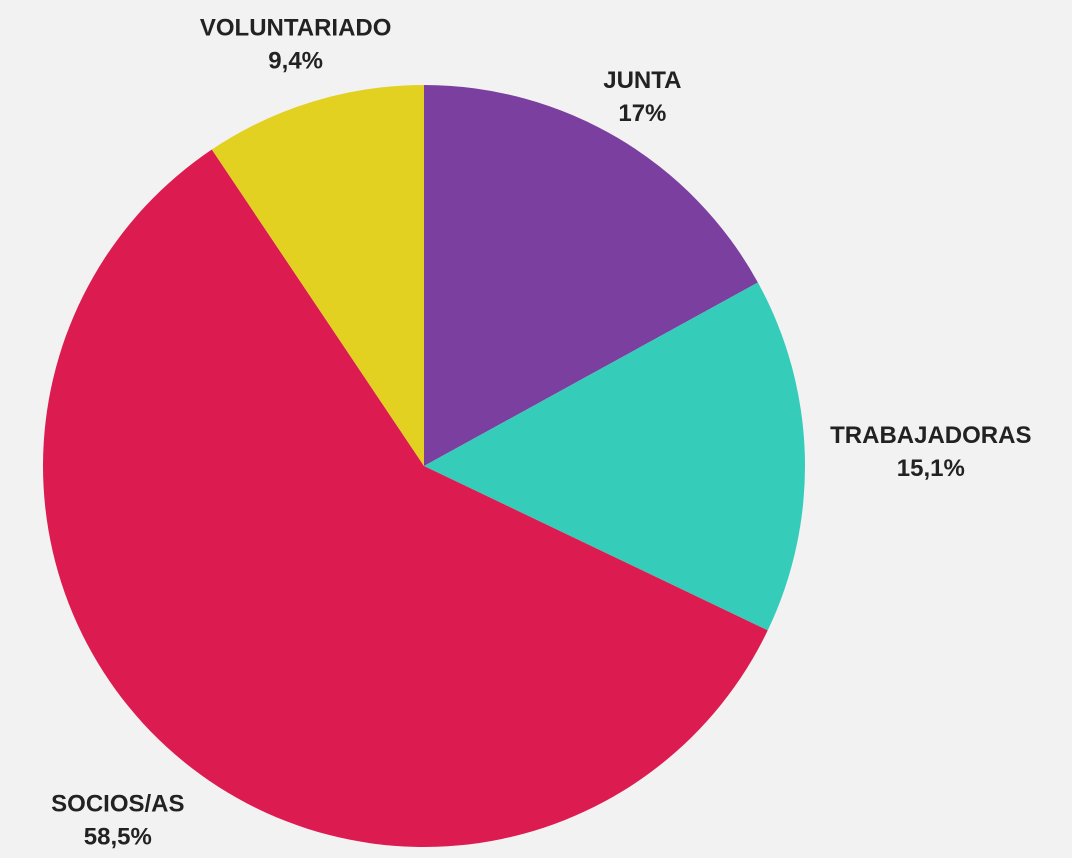  What do you see at coordinates (642, 80) in the screenshot?
I see `slice-label: JUNTA` at bounding box center [642, 80].